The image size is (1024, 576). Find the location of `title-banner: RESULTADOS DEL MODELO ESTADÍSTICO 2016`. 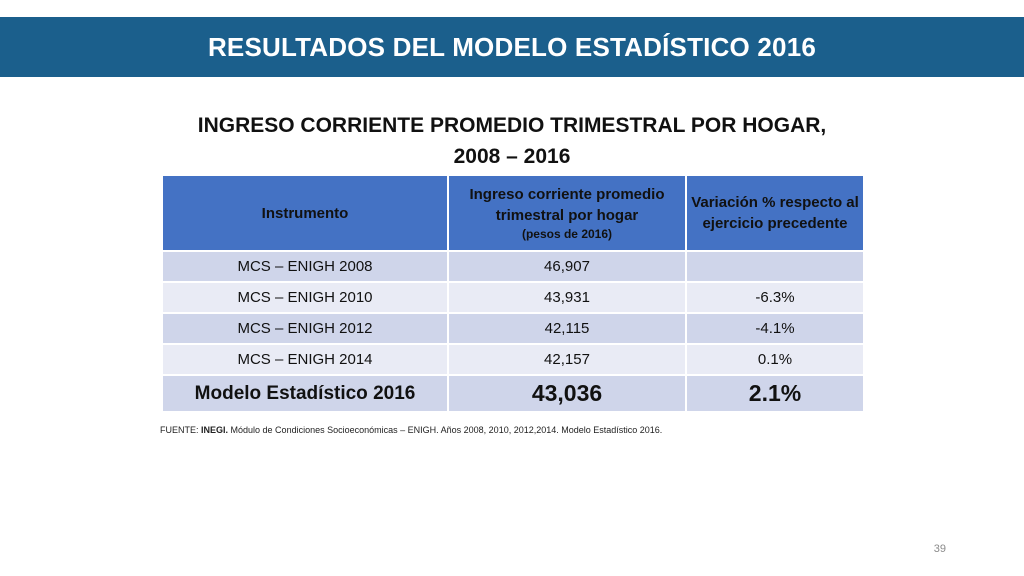

title-banner: RESULTADOS DEL MODELO ESTADÍSTICO 2016 is located at coordinates (512, 47).